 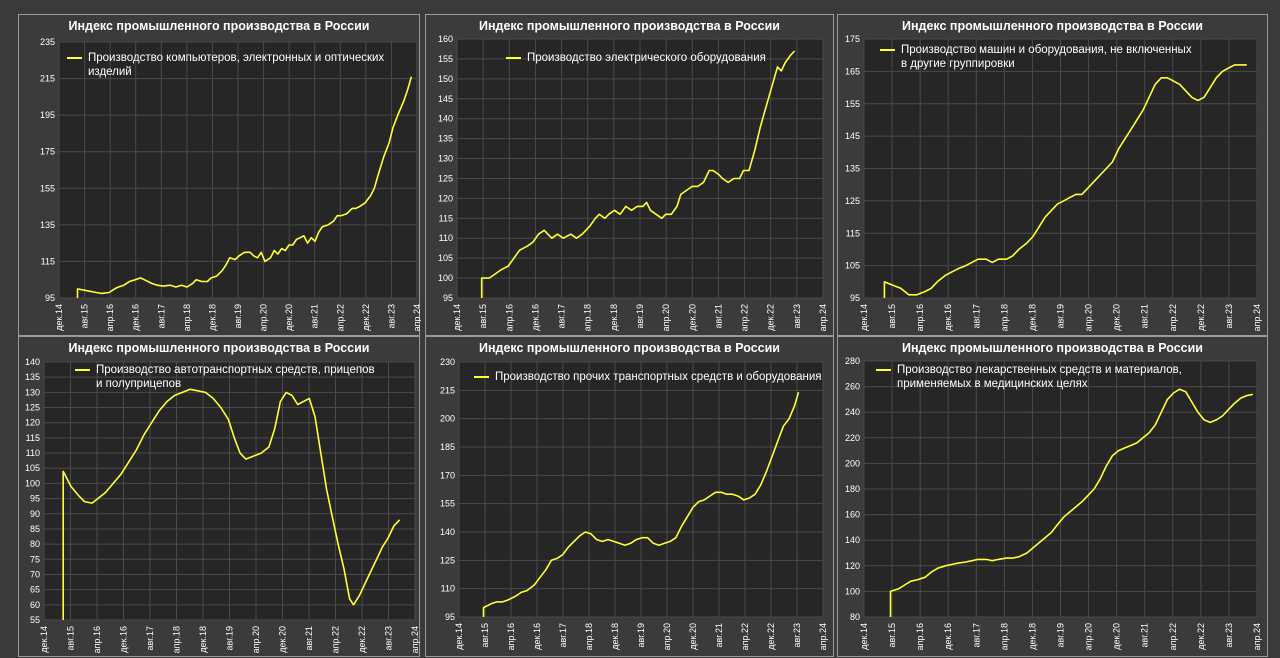 I want to click on y-tick-label: 65, so click(x=35, y=590).